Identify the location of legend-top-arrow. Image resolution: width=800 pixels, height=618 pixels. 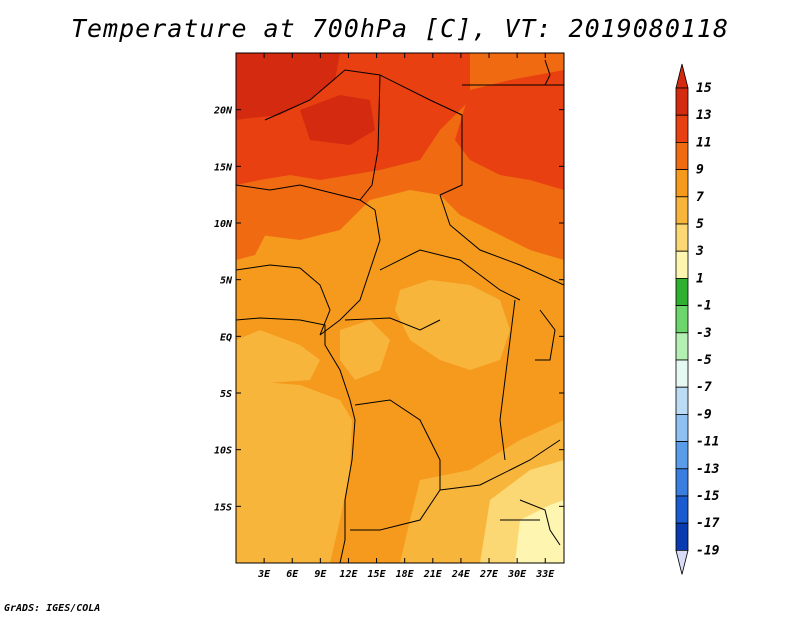
(682, 76).